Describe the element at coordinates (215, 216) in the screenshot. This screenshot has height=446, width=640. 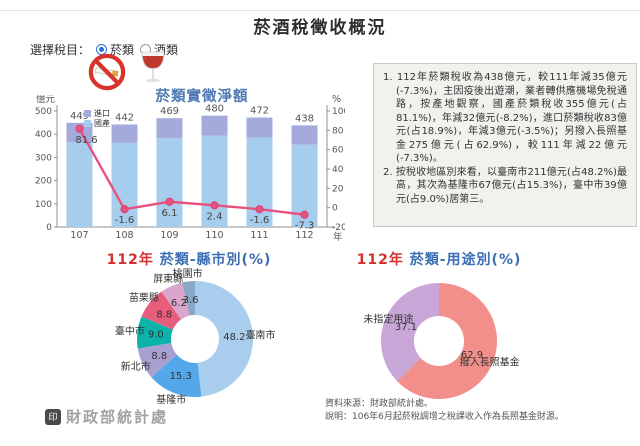
I see `growth-value-label: 2.4` at that location.